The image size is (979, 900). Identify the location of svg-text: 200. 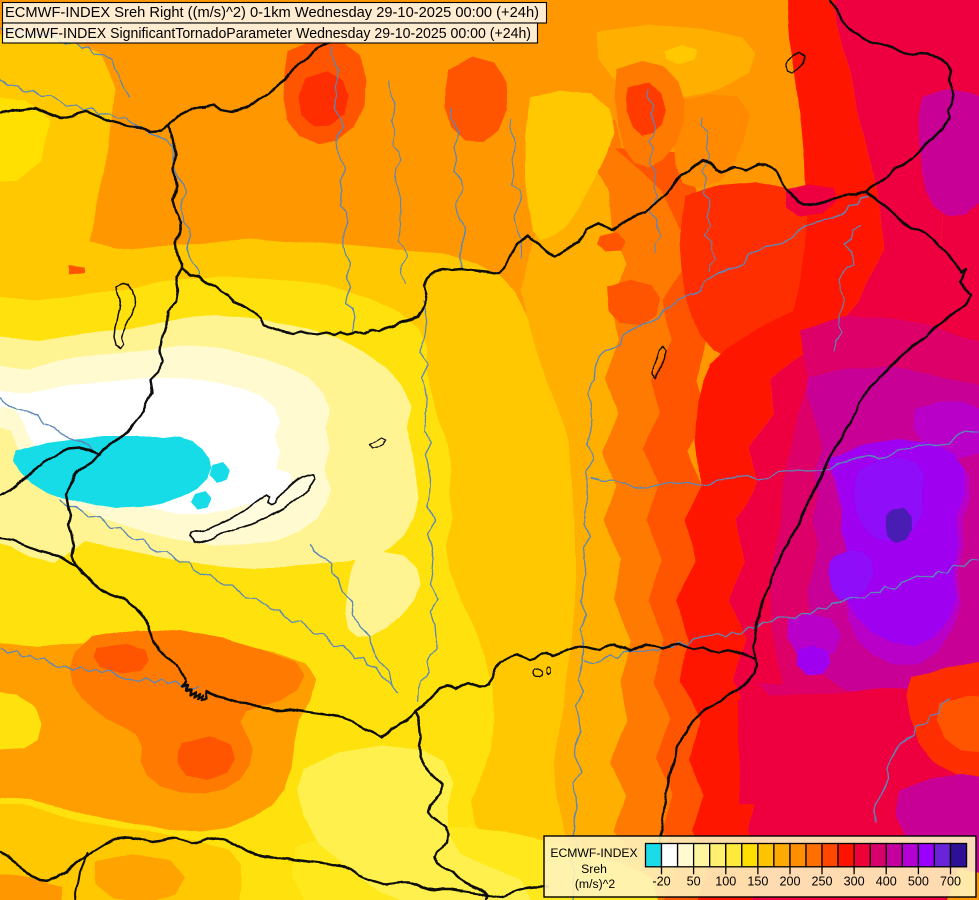
(789, 882).